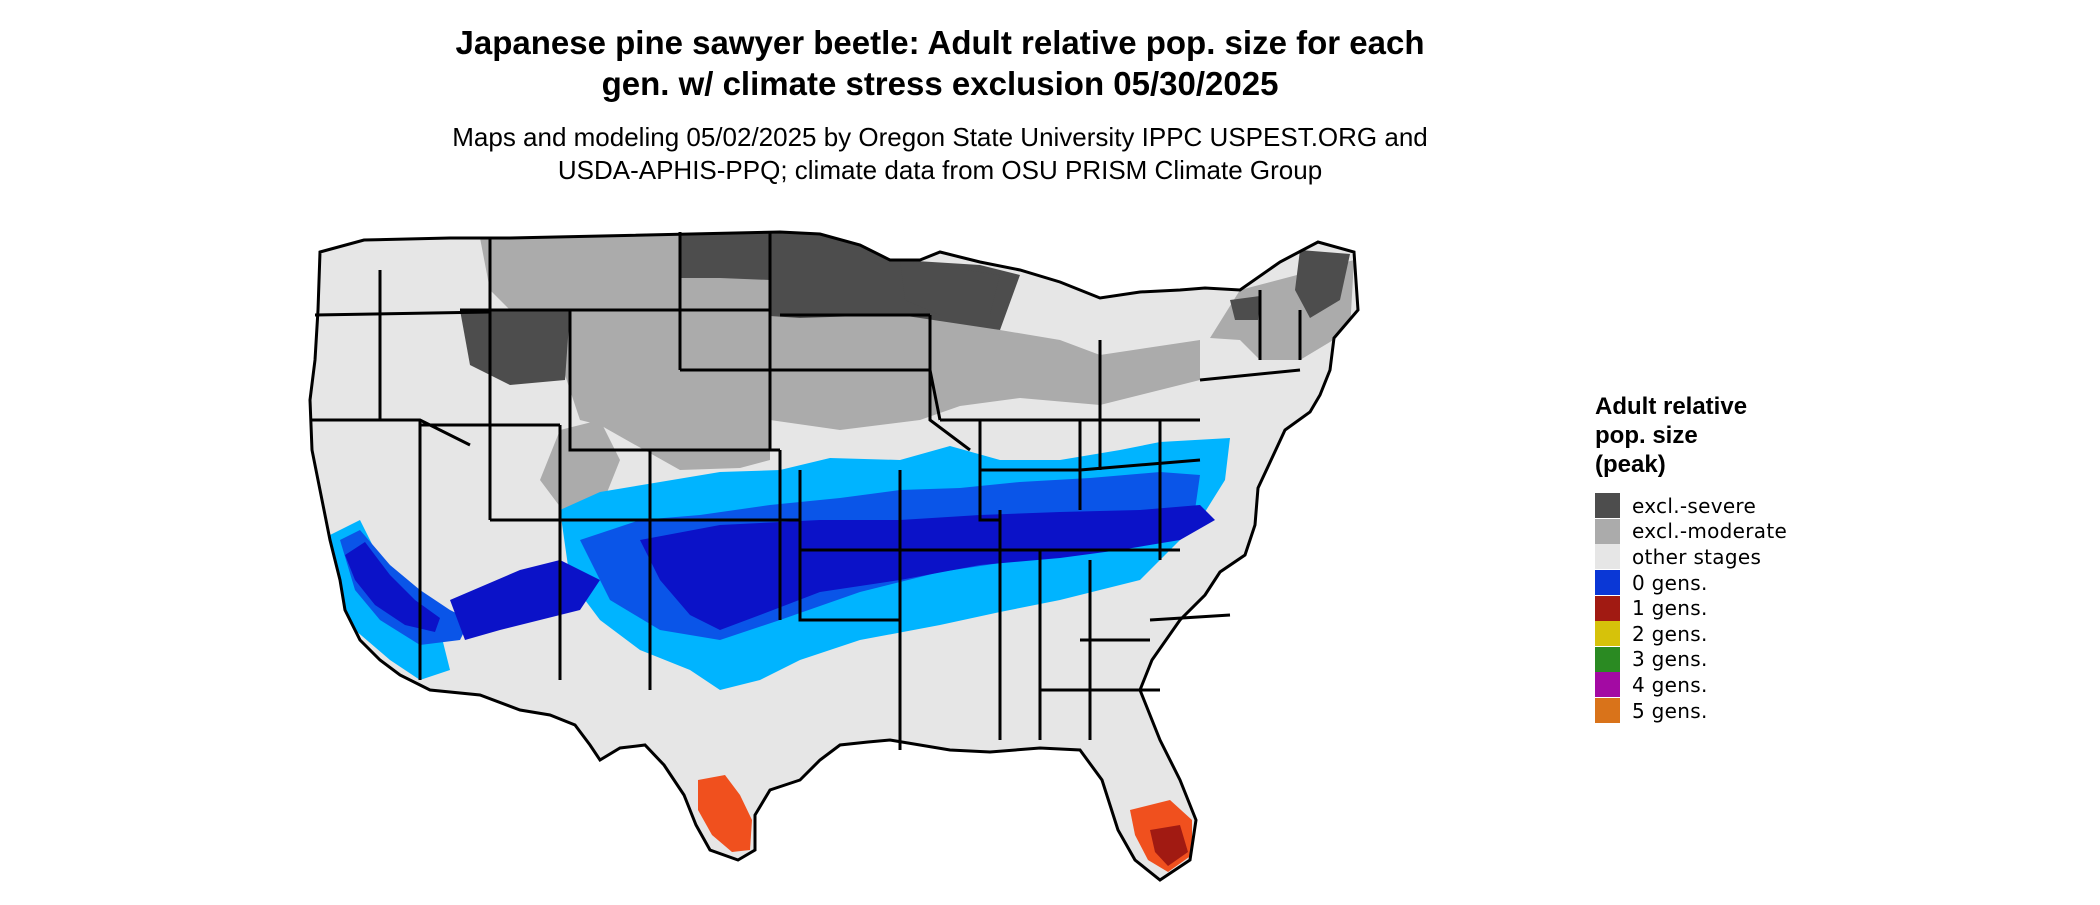  I want to click on legend-title-line1: Adult relative, so click(1671, 406).